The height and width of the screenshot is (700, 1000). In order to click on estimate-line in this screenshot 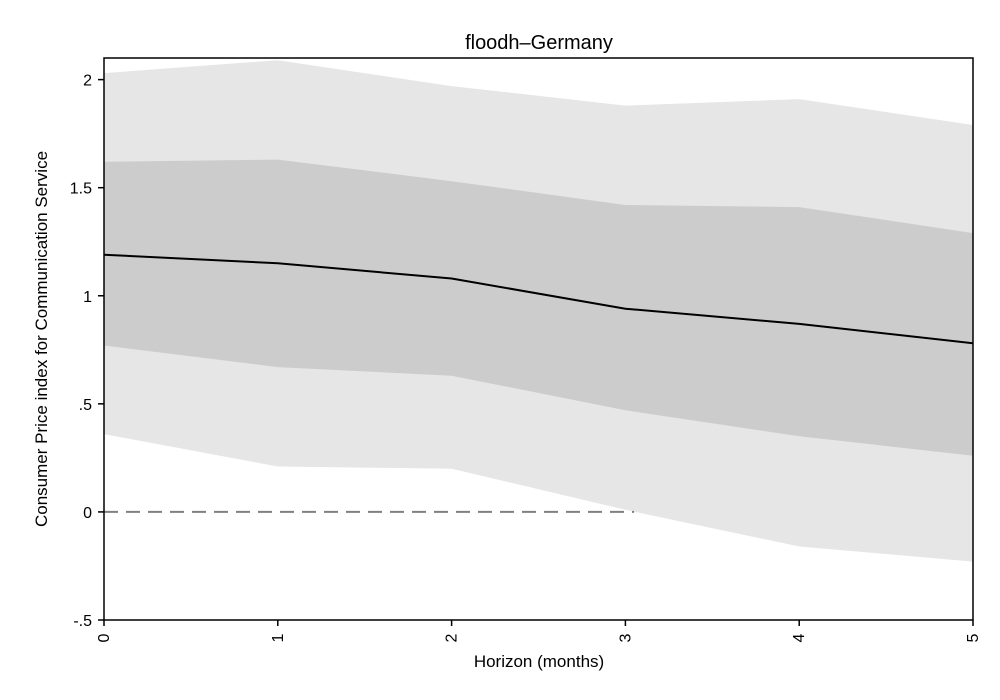, I will do `click(538, 299)`.